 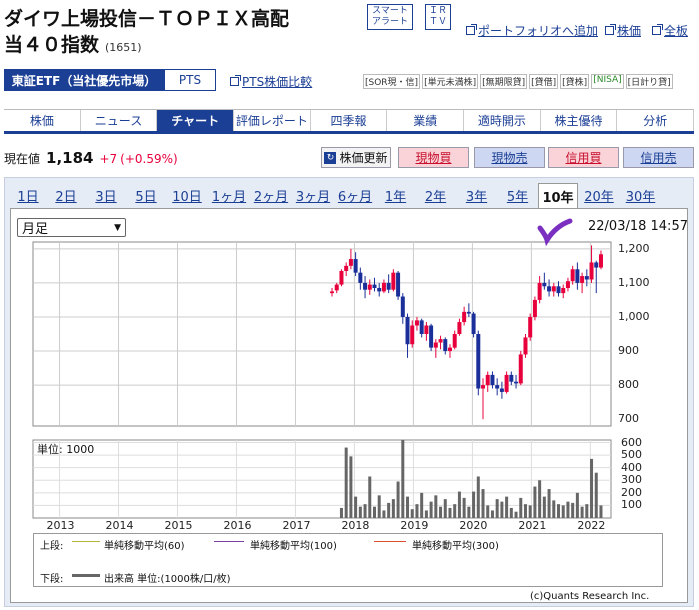 What do you see at coordinates (22, 159) in the screenshot?
I see `price-label: 現在値` at bounding box center [22, 159].